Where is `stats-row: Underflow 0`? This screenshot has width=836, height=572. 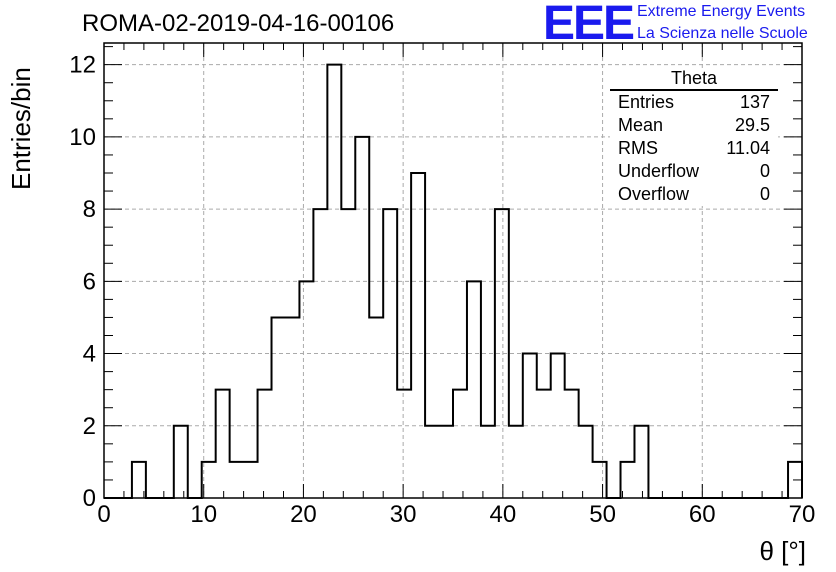 stats-row: Underflow 0 is located at coordinates (694, 171).